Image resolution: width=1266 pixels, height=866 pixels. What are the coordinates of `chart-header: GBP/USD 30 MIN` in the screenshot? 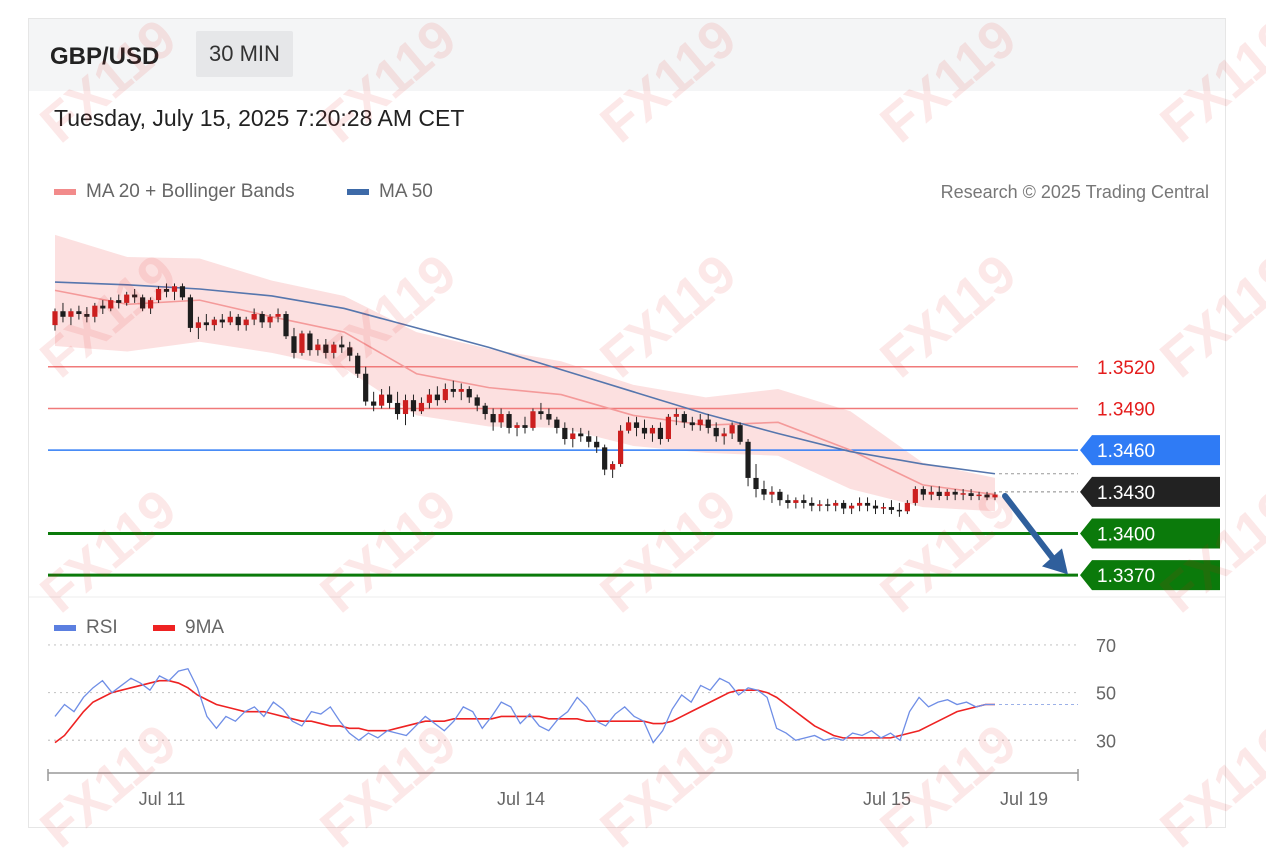 It's located at (627, 55).